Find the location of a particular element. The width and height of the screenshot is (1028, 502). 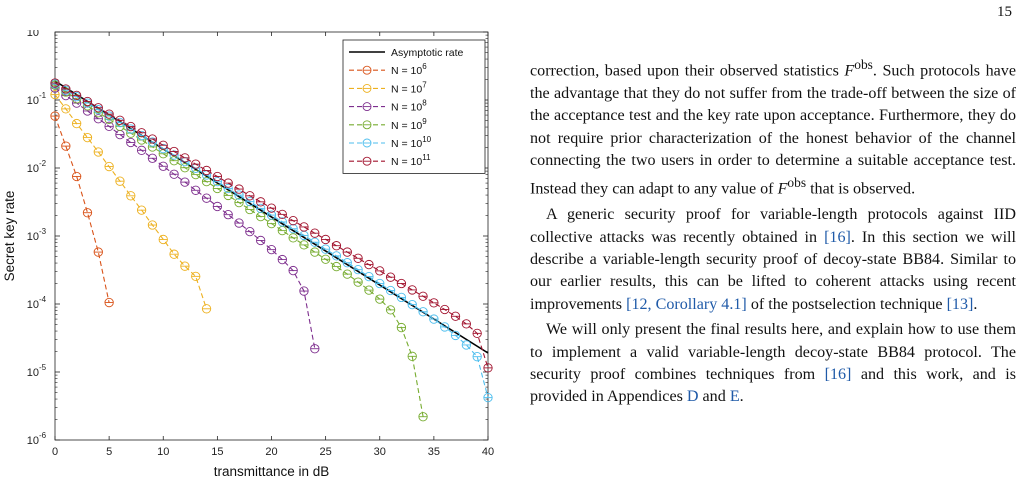

f-obs-superscript-2: obs is located at coordinates (797, 183).